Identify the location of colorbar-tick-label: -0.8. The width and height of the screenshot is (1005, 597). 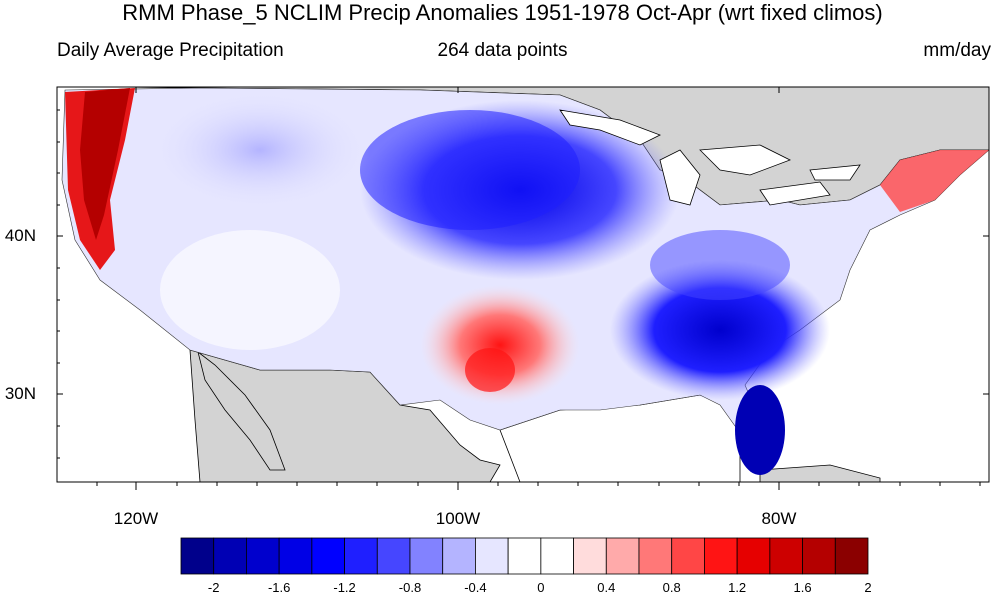
(410, 587).